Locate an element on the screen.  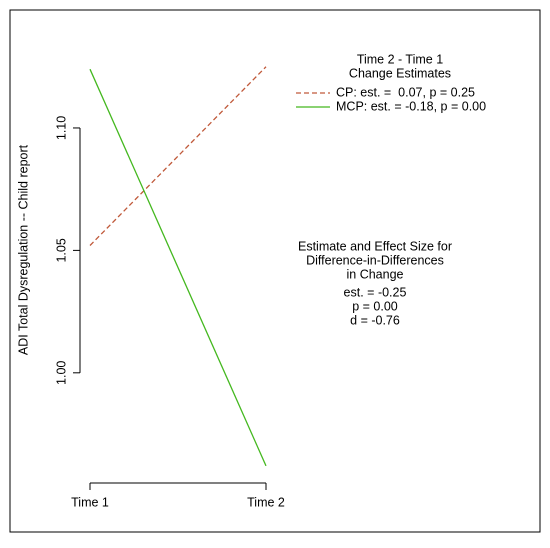
x-tick-label: Time 2 is located at coordinates (266, 502).